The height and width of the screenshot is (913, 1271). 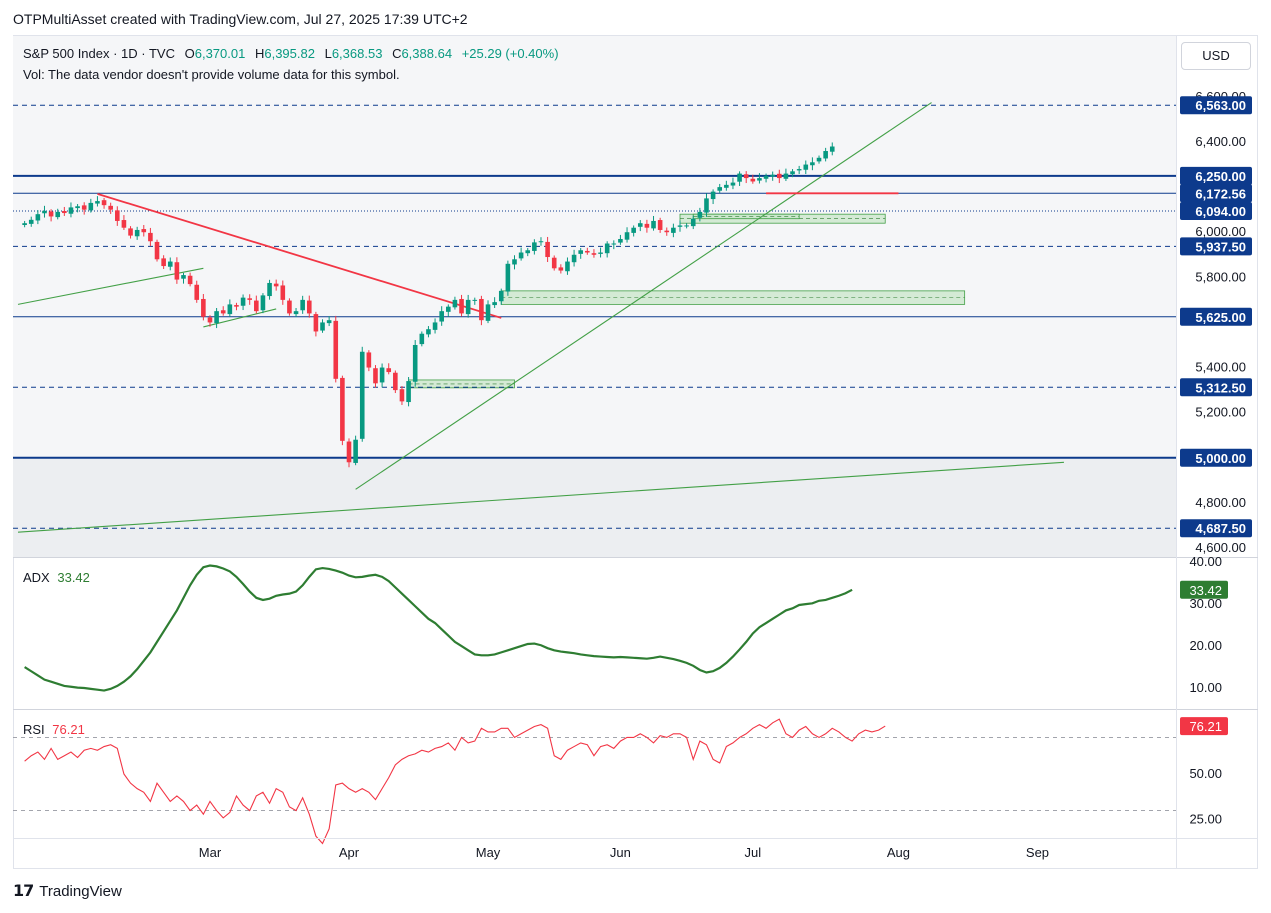 What do you see at coordinates (1220, 502) in the screenshot?
I see `price-axis-tick: 4,800.00` at bounding box center [1220, 502].